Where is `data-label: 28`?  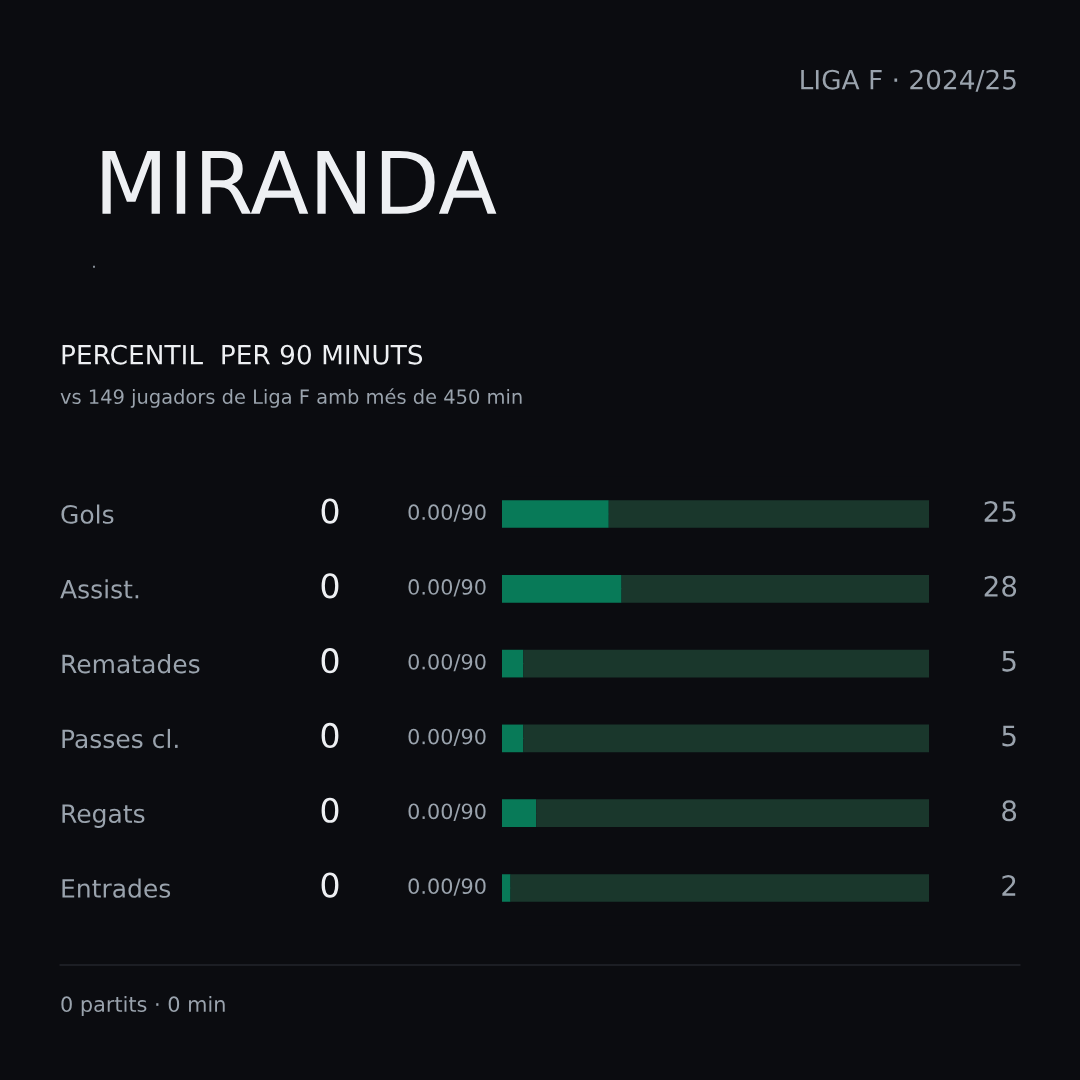 data-label: 28 is located at coordinates (1000, 586).